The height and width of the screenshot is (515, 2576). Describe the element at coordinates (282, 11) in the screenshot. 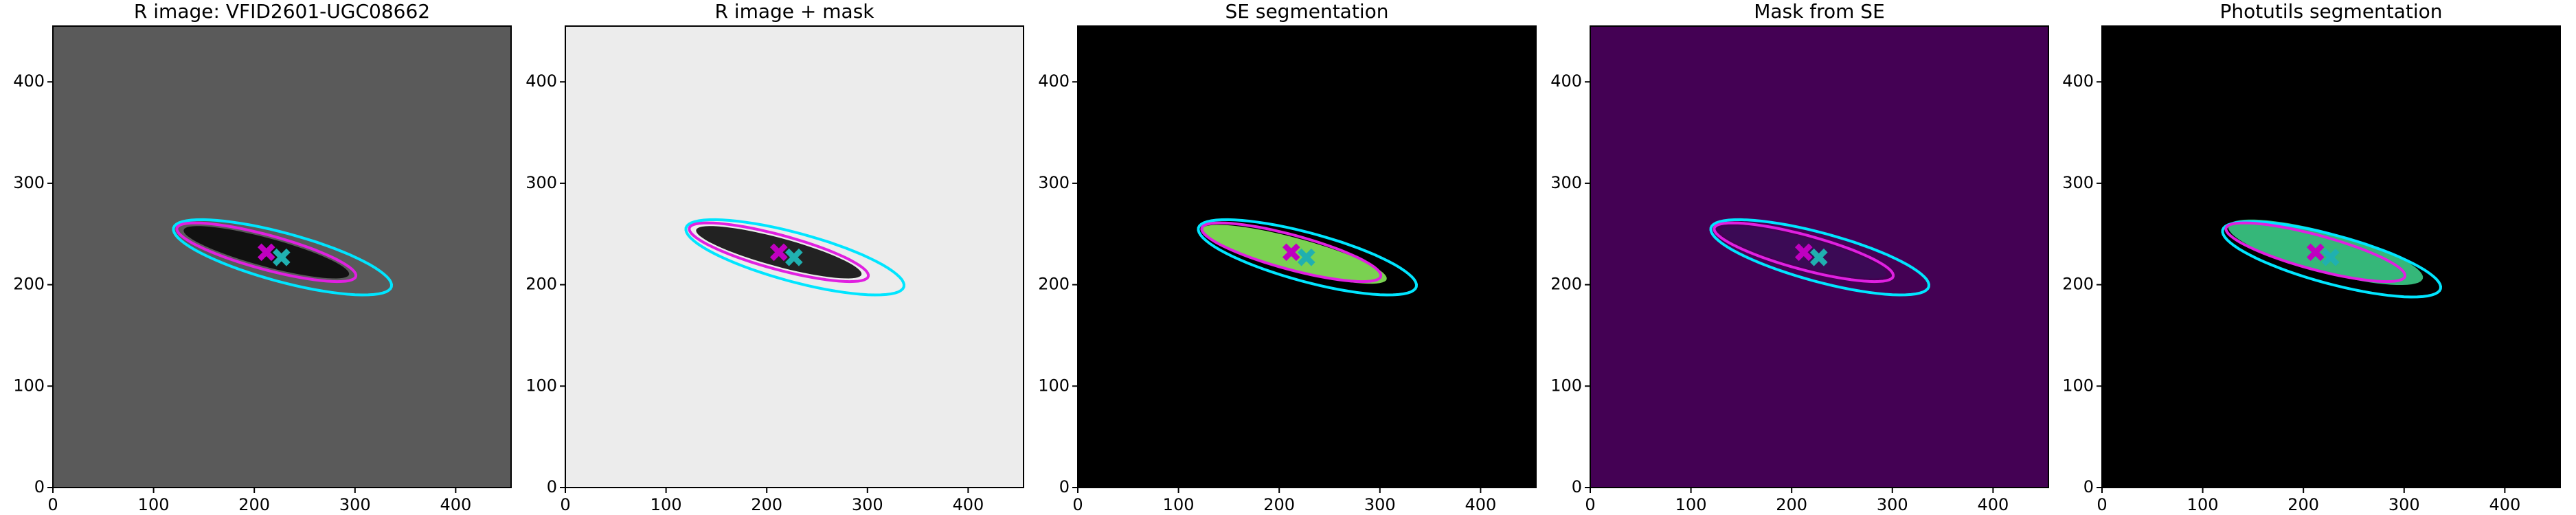

I see `panel-title: R image: VFID2601-UGC08662` at that location.